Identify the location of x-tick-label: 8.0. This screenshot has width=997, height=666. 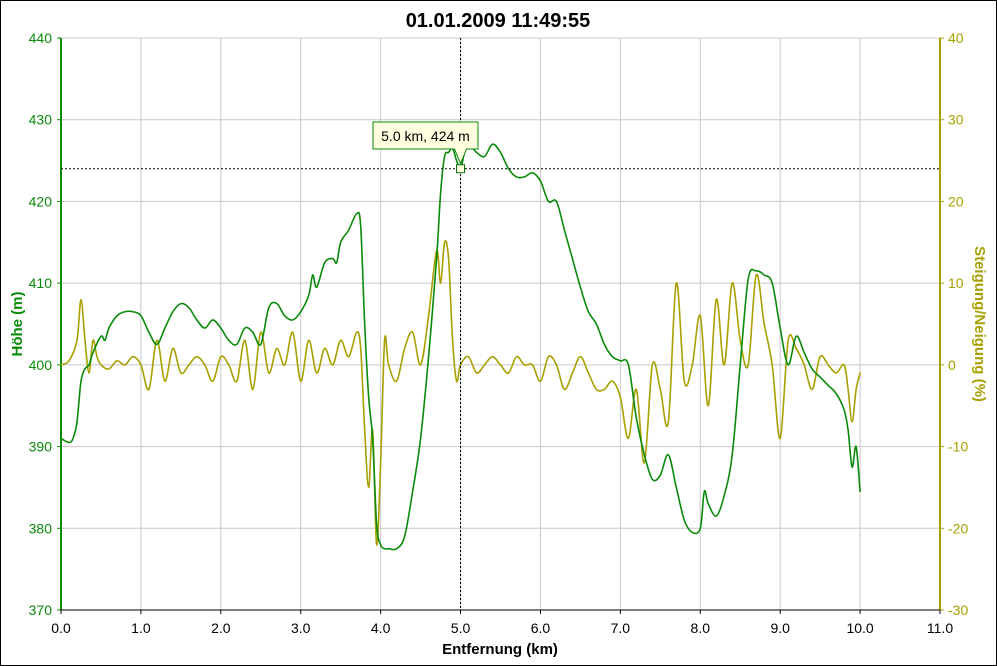
(701, 628).